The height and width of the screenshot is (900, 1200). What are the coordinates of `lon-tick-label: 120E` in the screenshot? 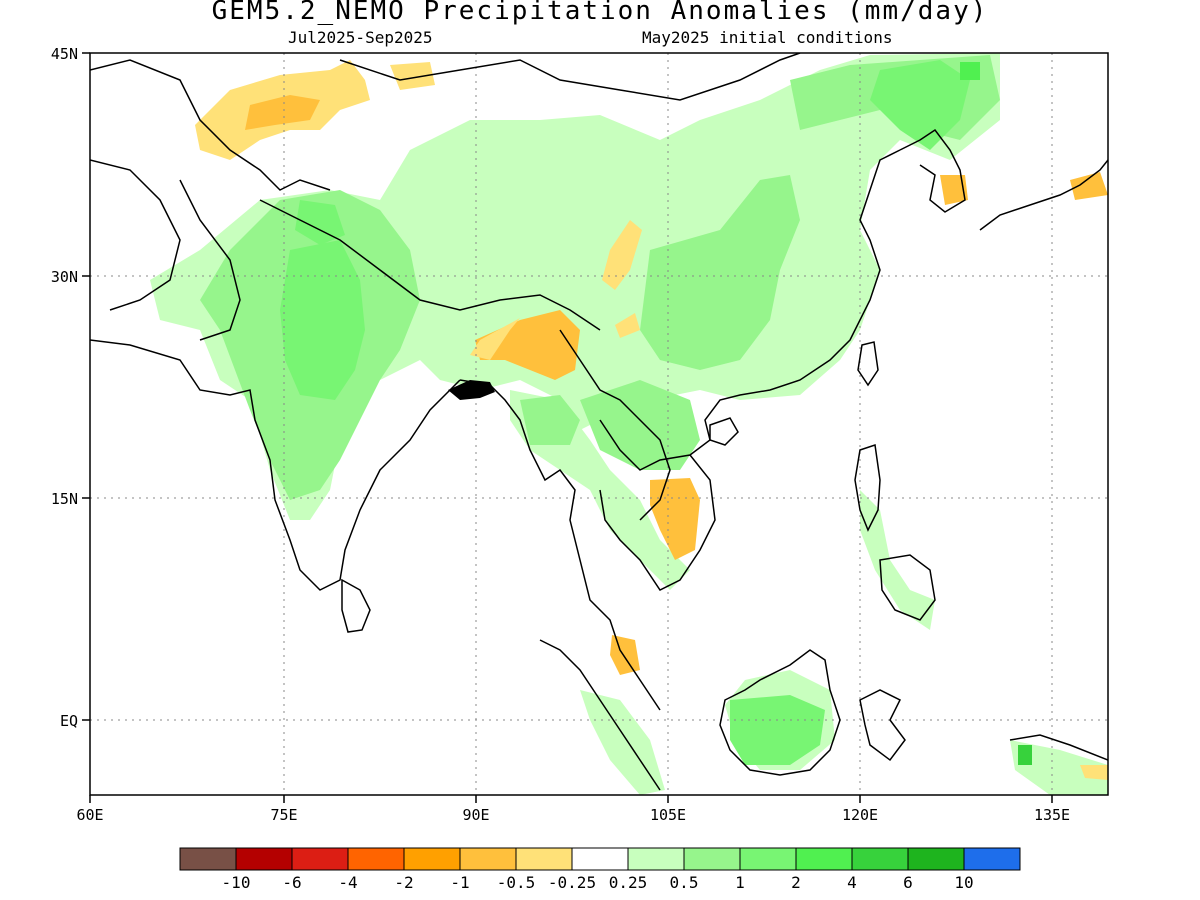 It's located at (860, 815).